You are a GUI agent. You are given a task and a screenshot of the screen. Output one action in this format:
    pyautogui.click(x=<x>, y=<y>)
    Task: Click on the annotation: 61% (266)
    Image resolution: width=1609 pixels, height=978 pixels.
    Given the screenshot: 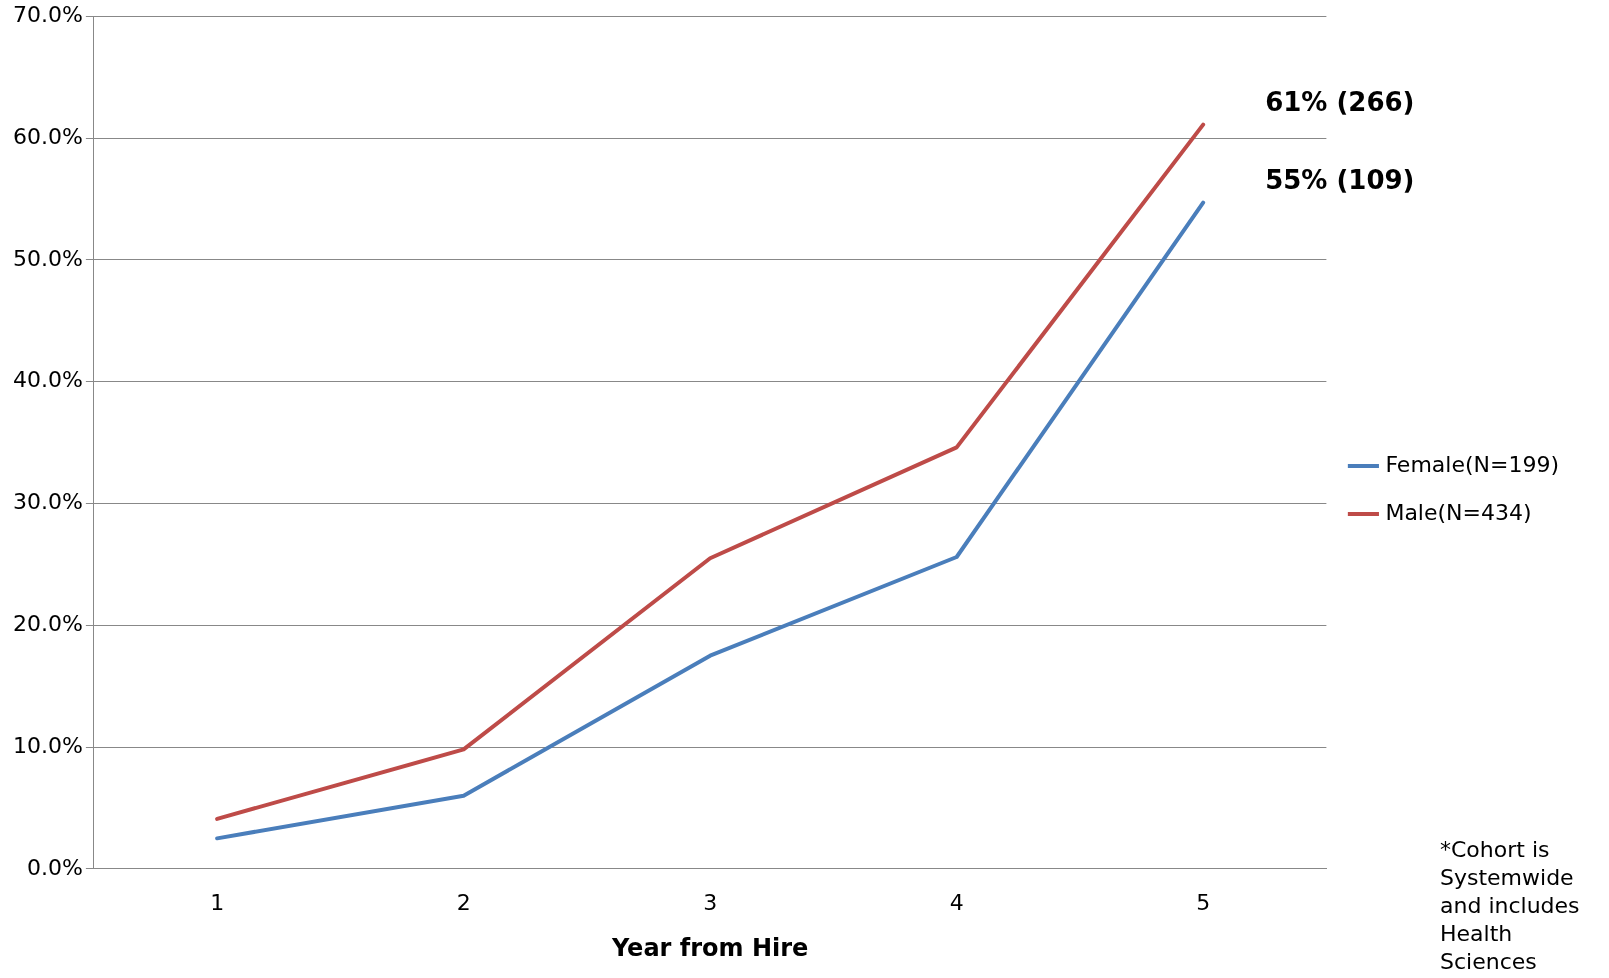 What is the action you would take?
    pyautogui.click(x=1340, y=102)
    